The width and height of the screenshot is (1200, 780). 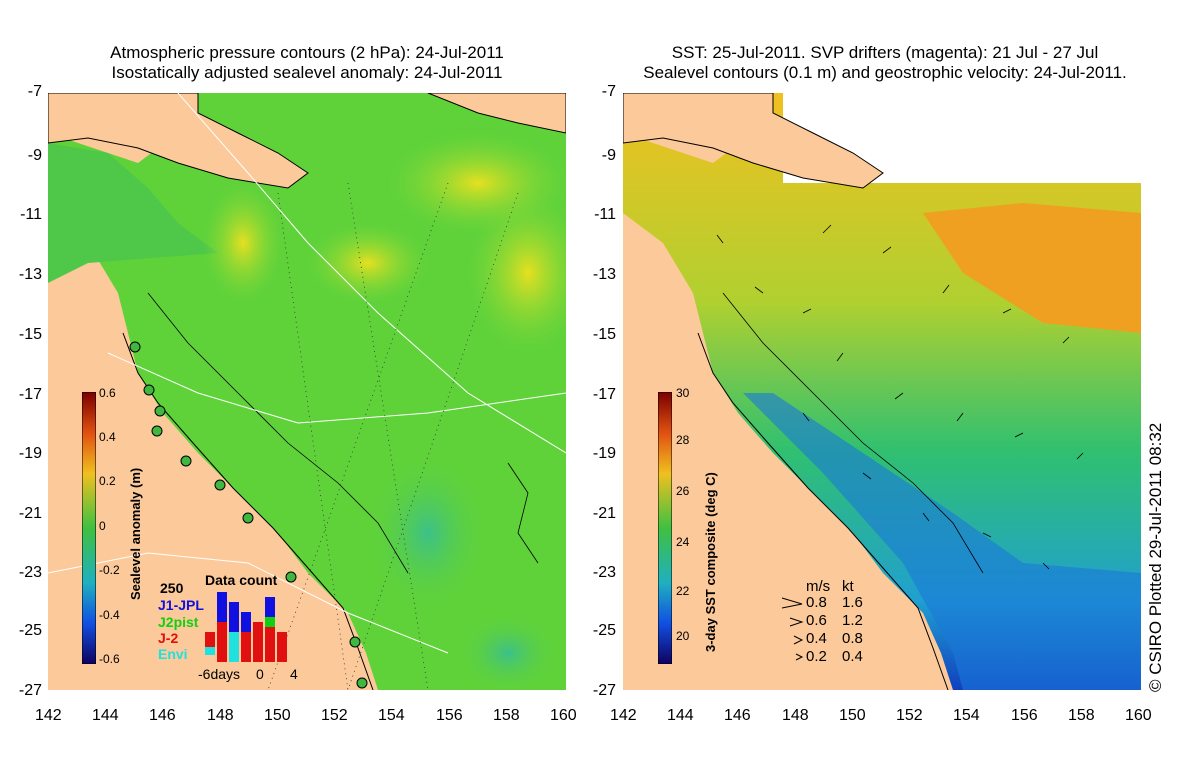 What do you see at coordinates (966, 715) in the screenshot?
I see `lon-tick-right: 154` at bounding box center [966, 715].